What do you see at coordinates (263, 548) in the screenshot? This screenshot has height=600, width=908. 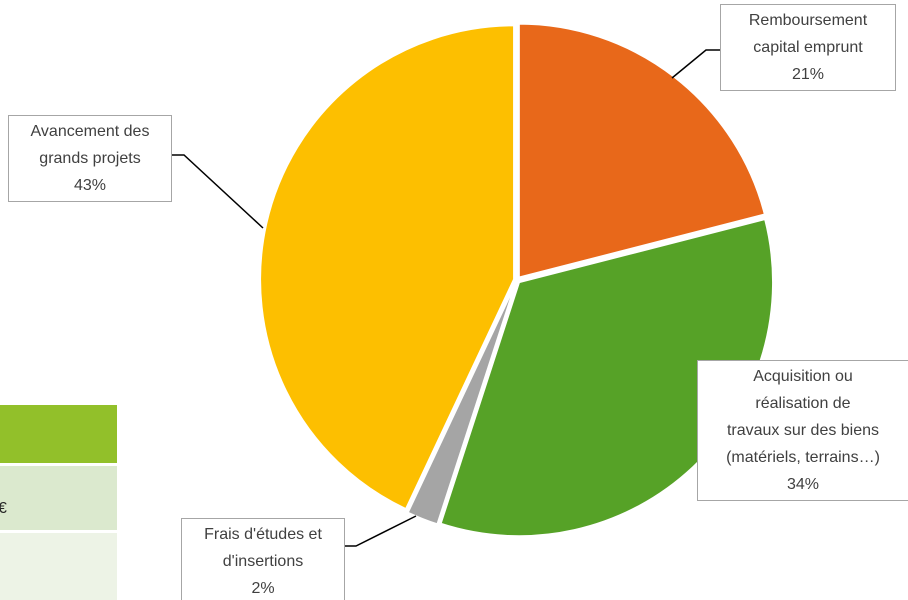 I see `category-label: Frais d'études et d'insertions` at bounding box center [263, 548].